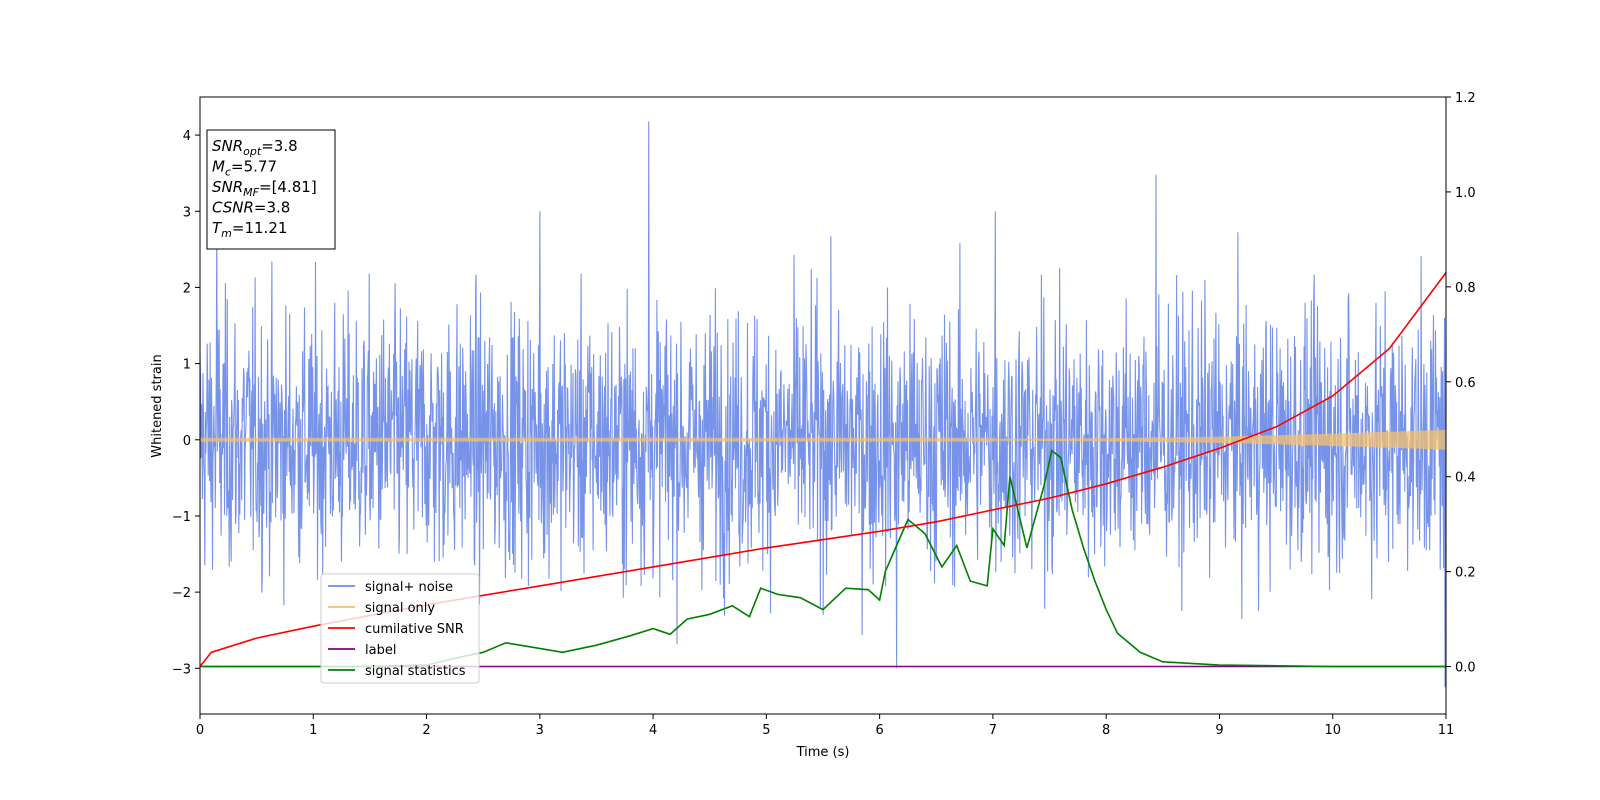 Image resolution: width=1600 pixels, height=800 pixels. I want to click on y-tick-label: −2, so click(181, 593).